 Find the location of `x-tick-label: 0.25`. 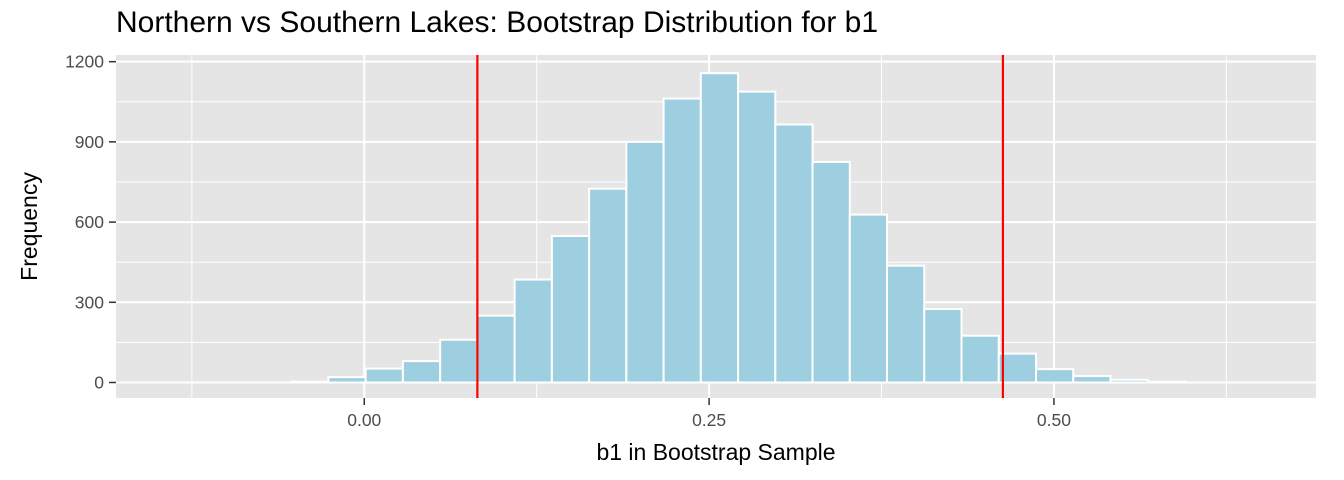

x-tick-label: 0.25 is located at coordinates (709, 420).